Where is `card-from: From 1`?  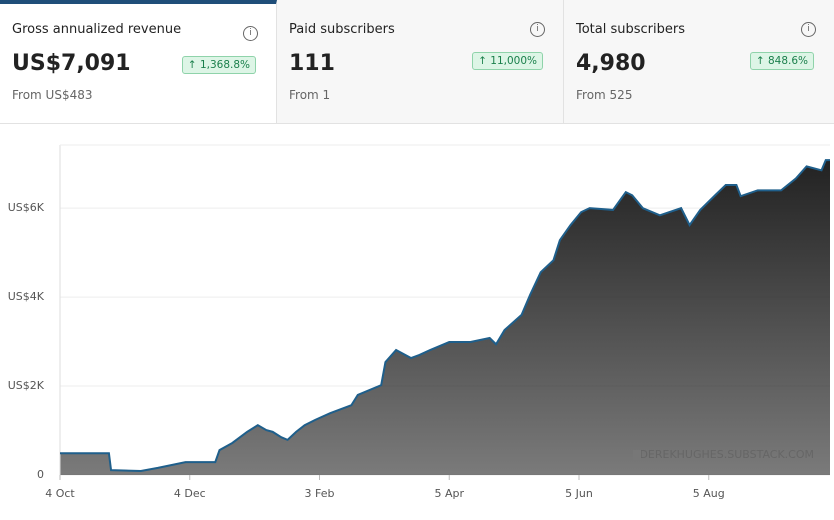 card-from: From 1 is located at coordinates (310, 95).